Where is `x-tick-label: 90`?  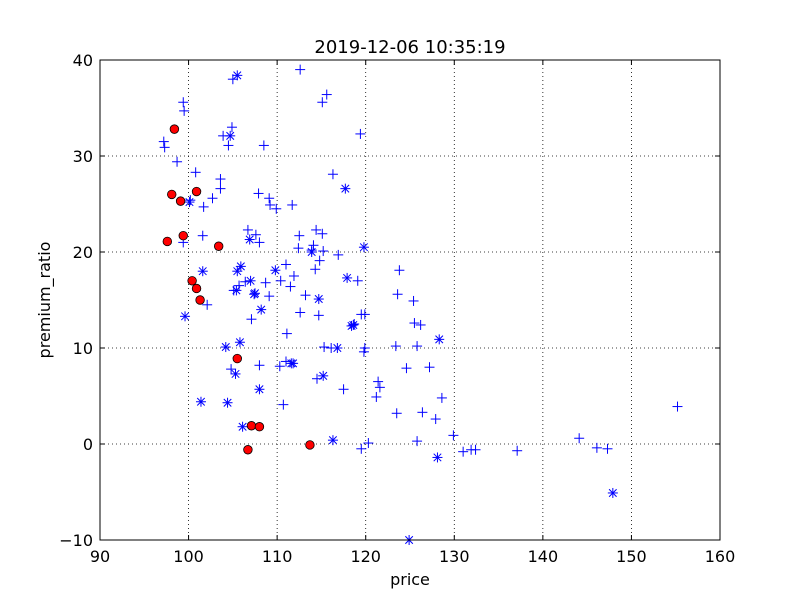 x-tick-label: 90 is located at coordinates (100, 556).